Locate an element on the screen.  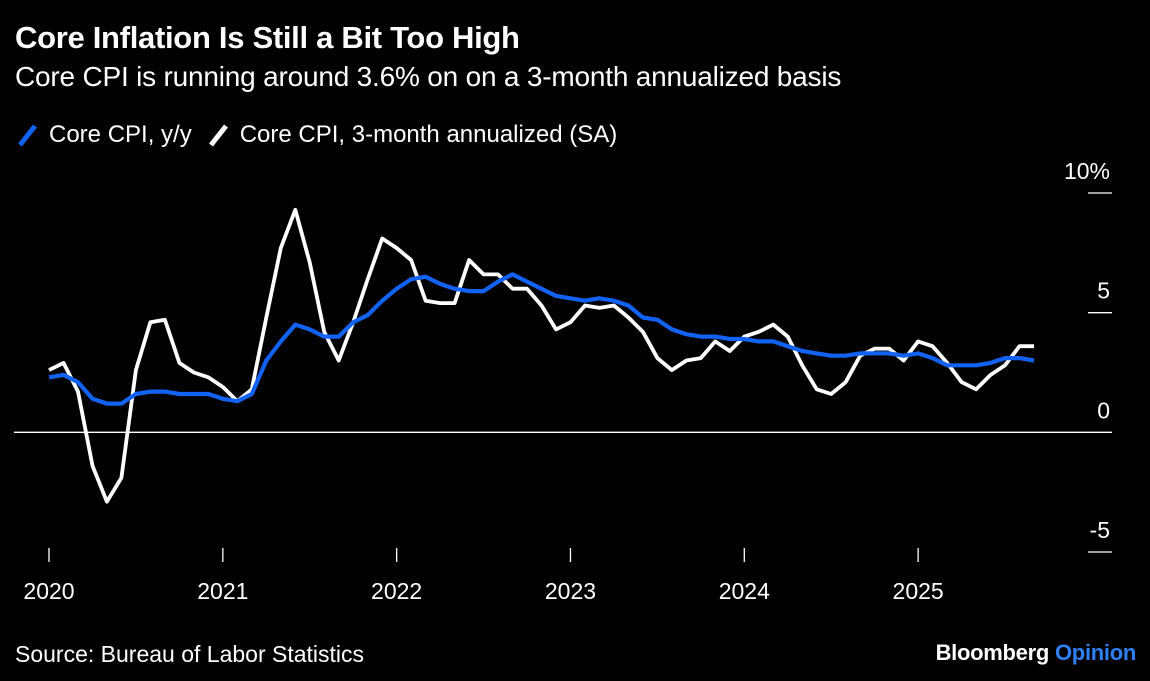
chart-title: Core Inflation Is Still a Bit Too High is located at coordinates (267, 37).